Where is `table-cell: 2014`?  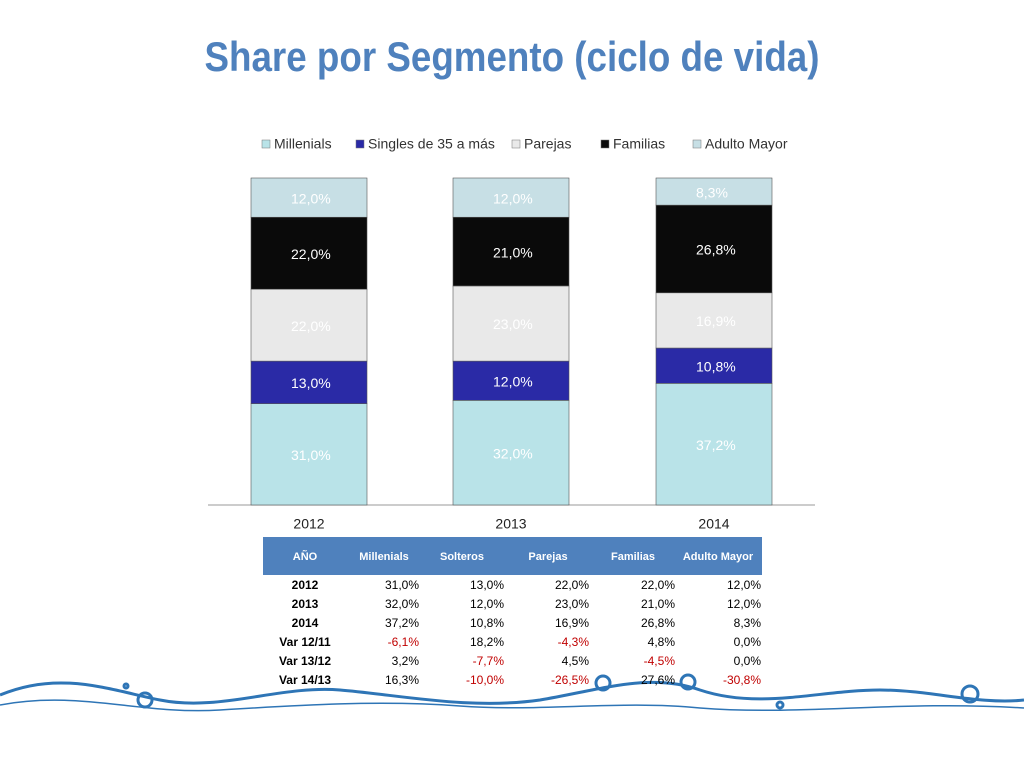
table-cell: 2014 is located at coordinates (305, 623).